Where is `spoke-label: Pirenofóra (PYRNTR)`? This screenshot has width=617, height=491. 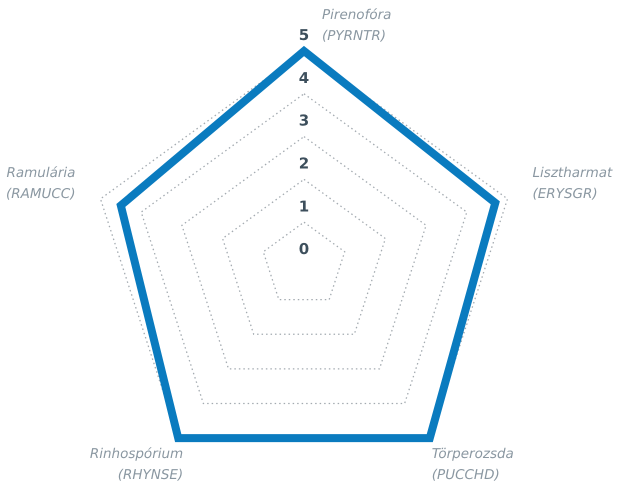
spoke-label: Pirenofóra (PYRNTR) is located at coordinates (357, 25).